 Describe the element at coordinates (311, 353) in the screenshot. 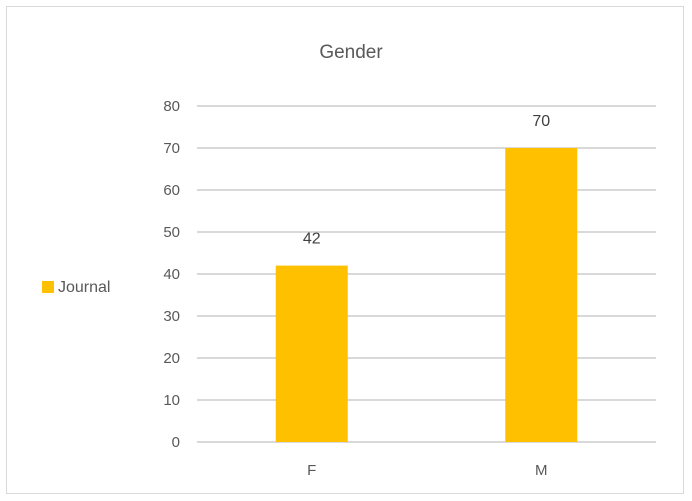

I see `bar-f` at that location.